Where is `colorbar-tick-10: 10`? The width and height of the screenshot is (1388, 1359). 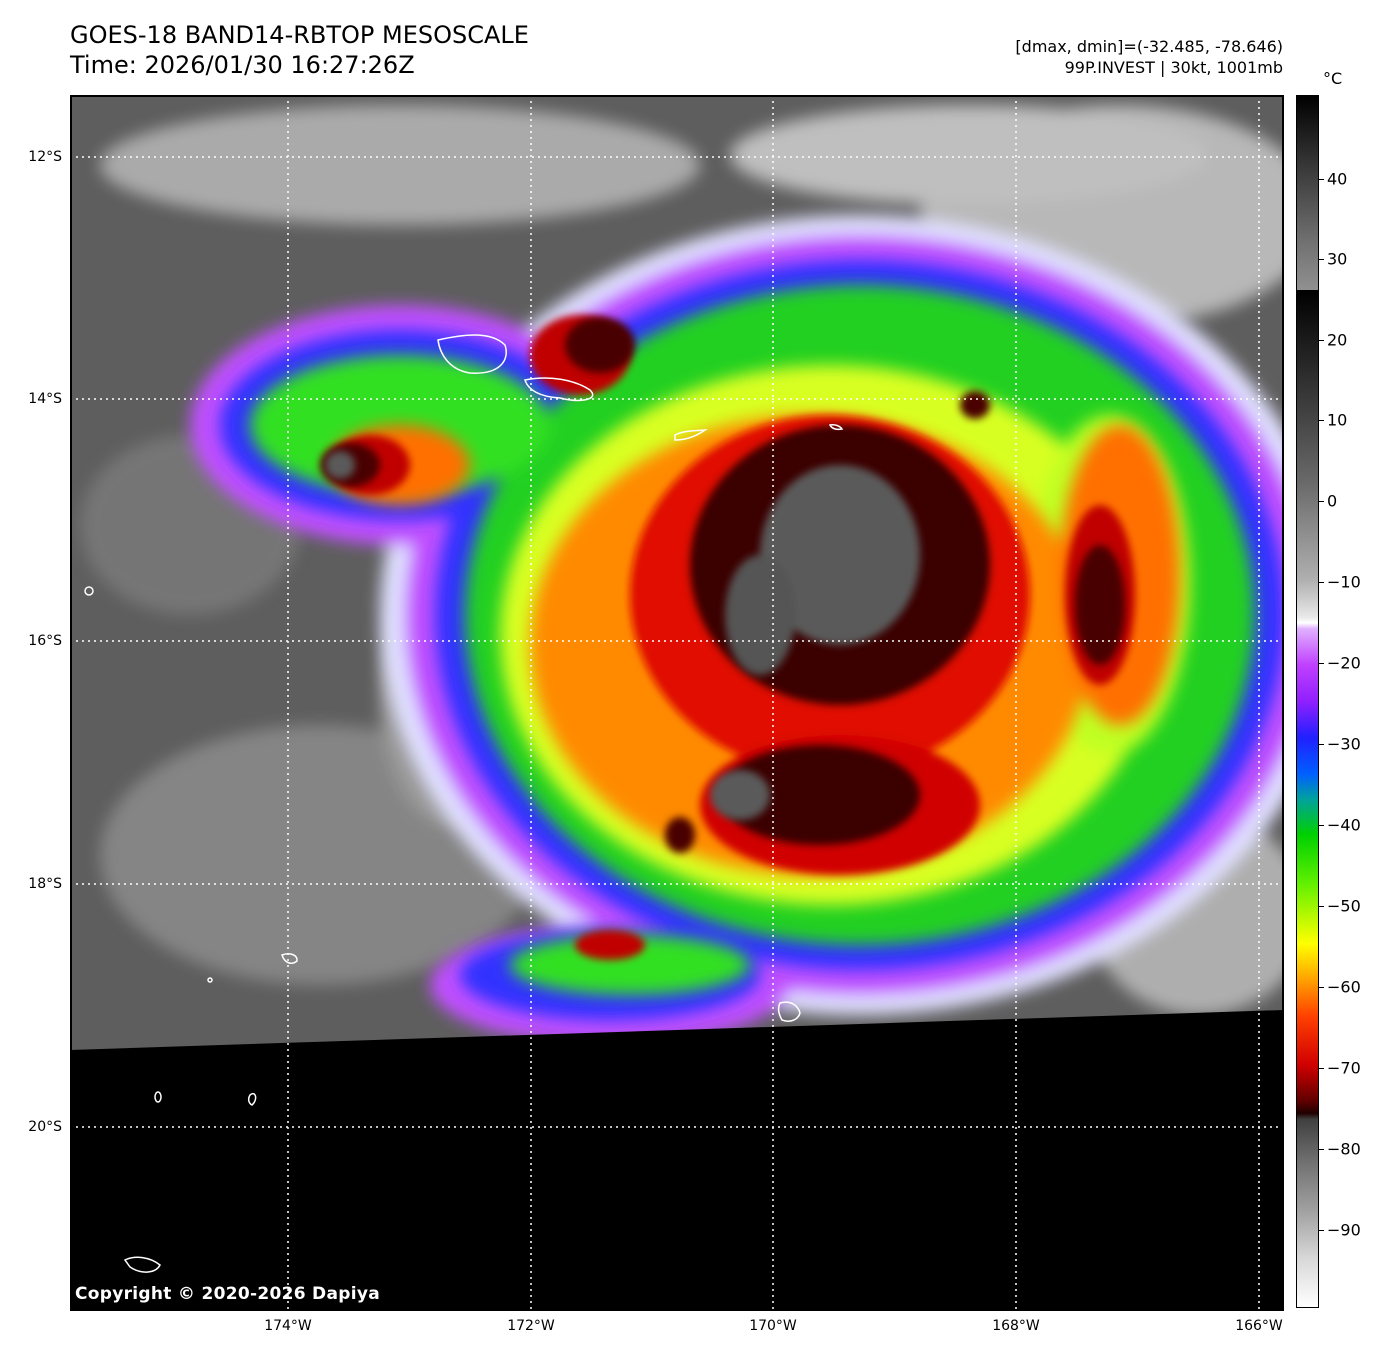 colorbar-tick-10: 10 is located at coordinates (1337, 420).